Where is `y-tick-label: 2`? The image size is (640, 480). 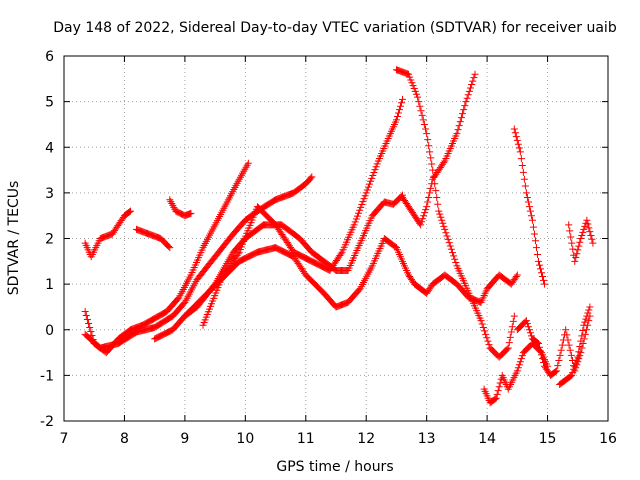 y-tick-label: 2 is located at coordinates (49, 240).